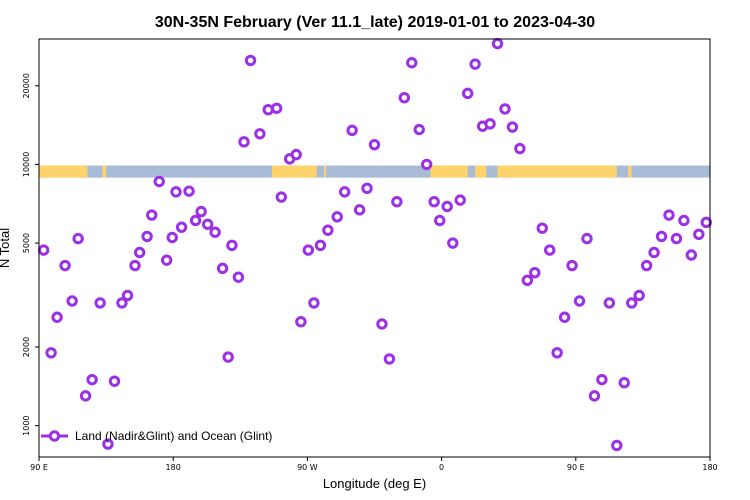 The image size is (750, 500). Describe the element at coordinates (441, 467) in the screenshot. I see `x-tick-label: 0` at that location.